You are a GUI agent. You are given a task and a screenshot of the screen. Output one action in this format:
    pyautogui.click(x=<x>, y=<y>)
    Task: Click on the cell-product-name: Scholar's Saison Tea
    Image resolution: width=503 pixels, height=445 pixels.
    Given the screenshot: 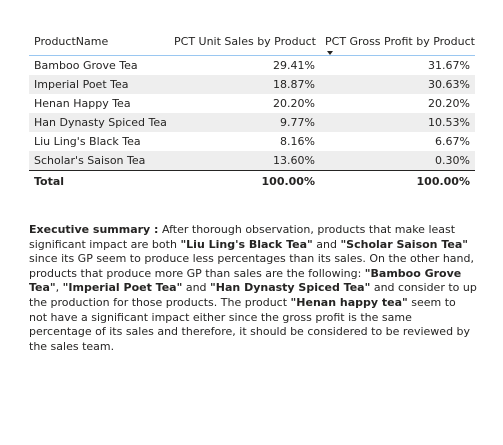 What is the action you would take?
    pyautogui.click(x=99, y=161)
    